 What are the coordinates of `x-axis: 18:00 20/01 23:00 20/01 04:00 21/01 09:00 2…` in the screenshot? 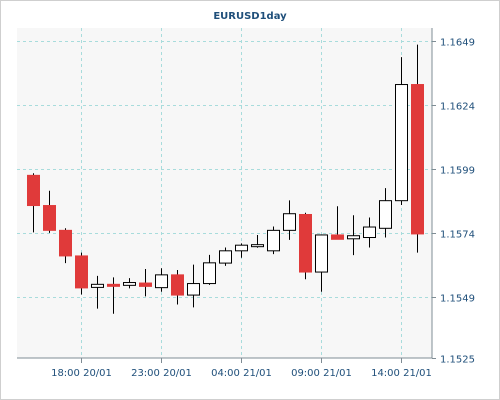 It's located at (241, 368).